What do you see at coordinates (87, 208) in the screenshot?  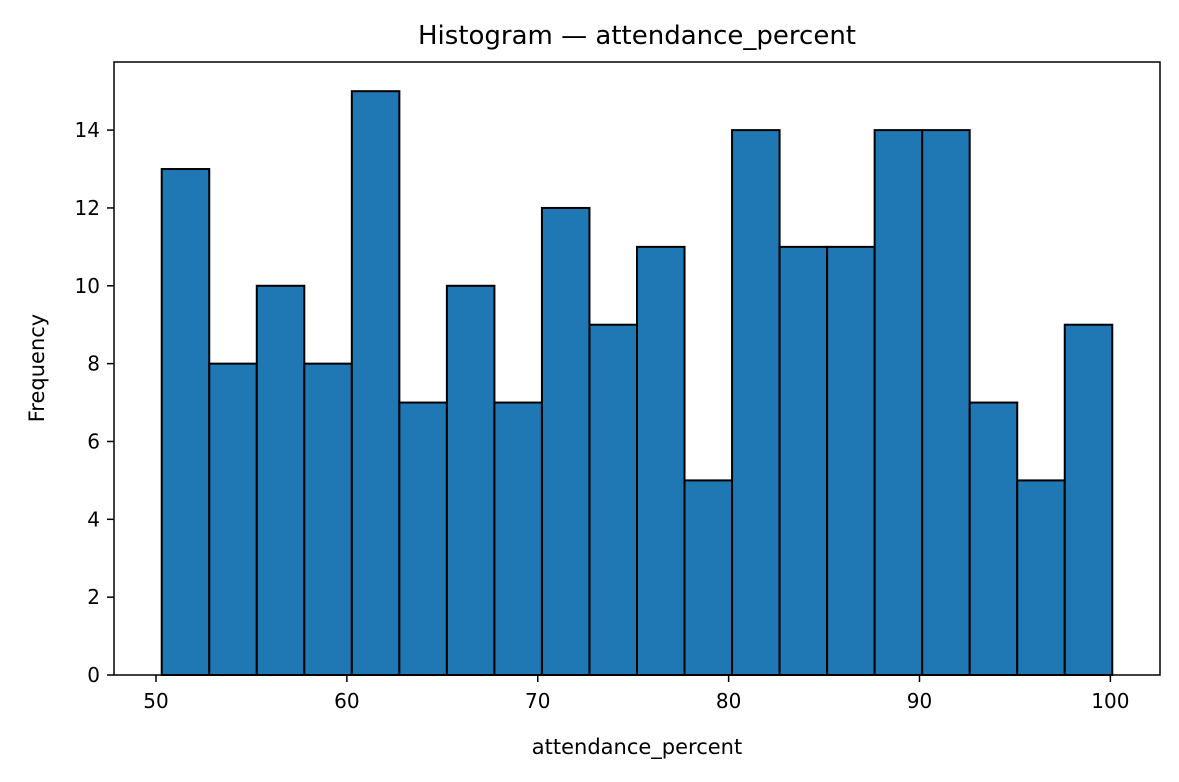 I see `y-tick-label: 12` at bounding box center [87, 208].